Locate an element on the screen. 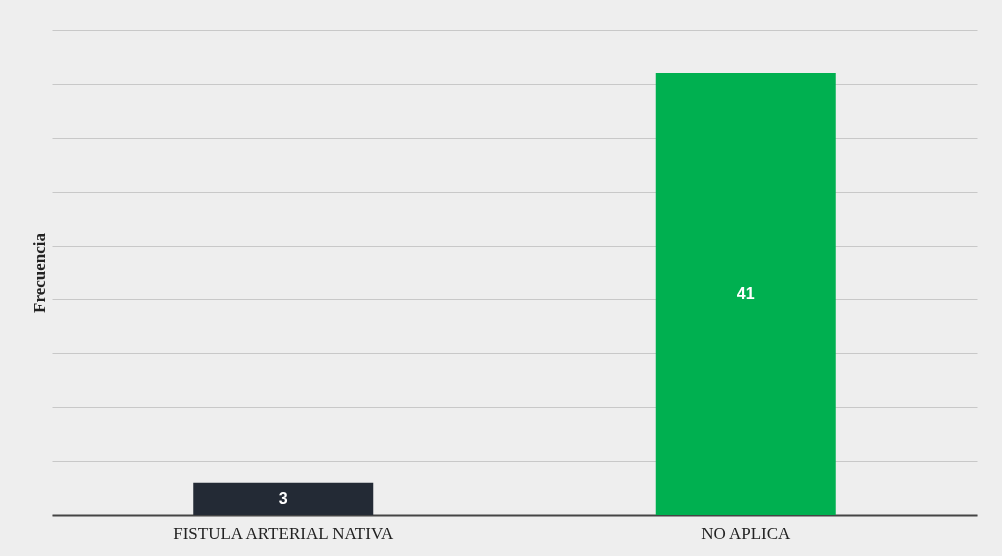  x-tick-label: FISTULA ARTERIAL NATIVA is located at coordinates (283, 533).